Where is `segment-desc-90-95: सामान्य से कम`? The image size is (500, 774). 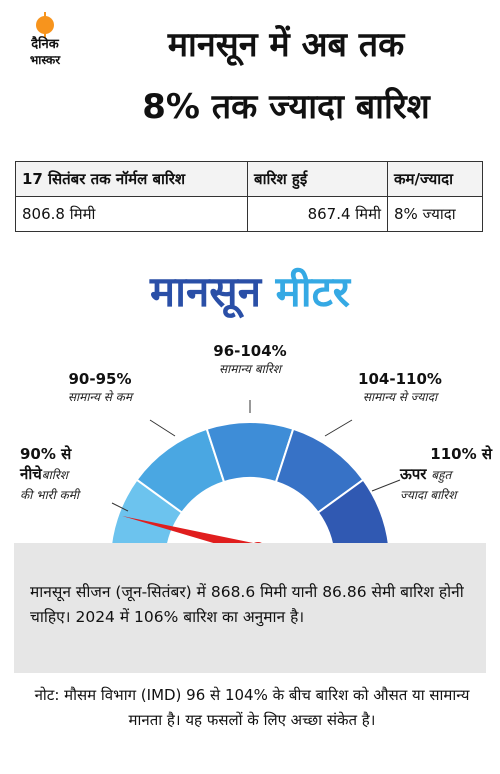 segment-desc-90-95: सामान्य से कम is located at coordinates (100, 397).